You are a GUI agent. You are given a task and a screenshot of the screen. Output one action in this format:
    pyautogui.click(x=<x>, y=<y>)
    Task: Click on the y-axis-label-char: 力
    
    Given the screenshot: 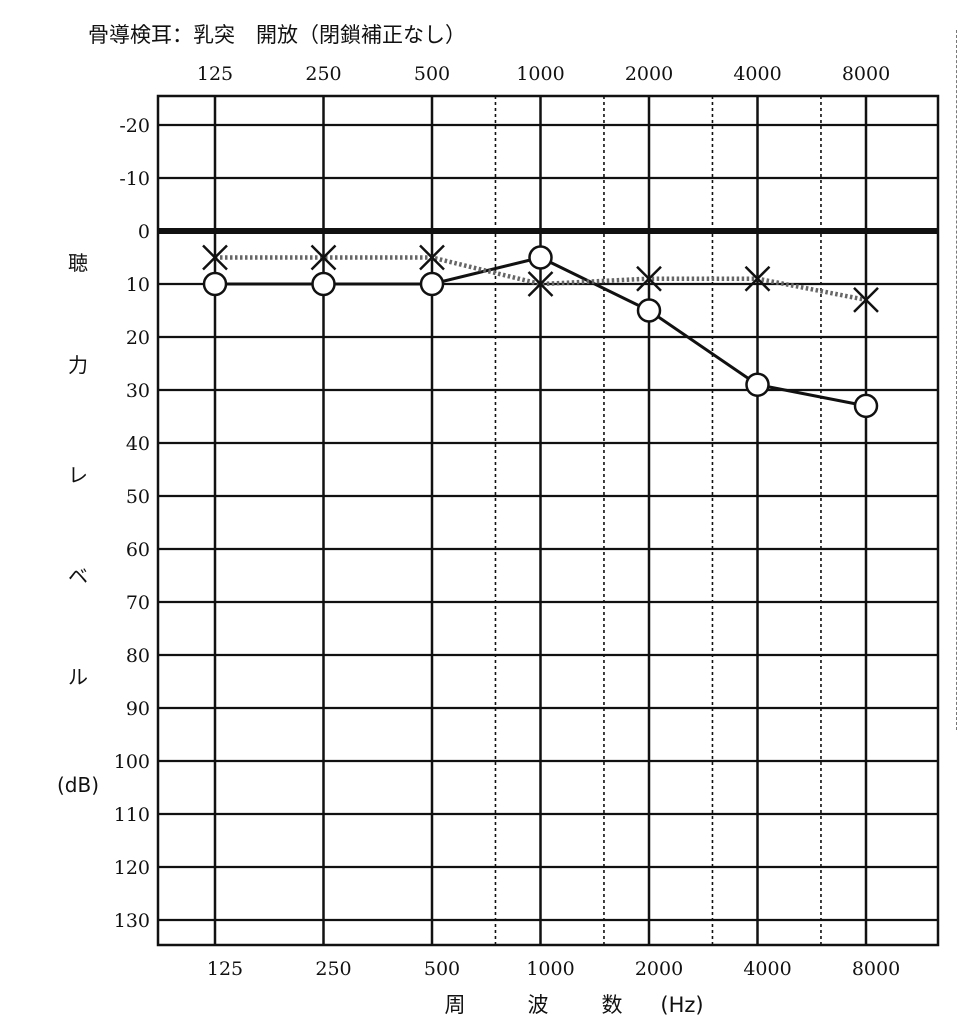 What is the action you would take?
    pyautogui.click(x=78, y=365)
    